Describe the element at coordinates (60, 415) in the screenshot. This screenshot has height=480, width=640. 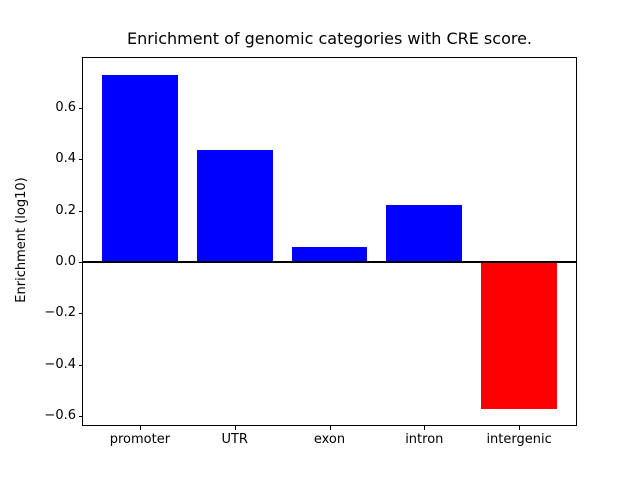
I see `y-tick-label: −0.6` at that location.